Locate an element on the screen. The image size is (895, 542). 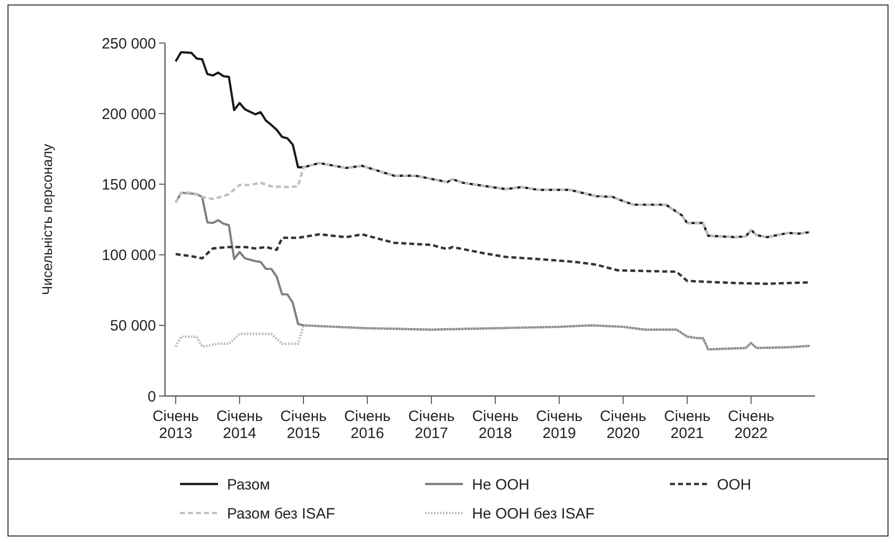
x-tick-label: Січень 2014 is located at coordinates (239, 425).